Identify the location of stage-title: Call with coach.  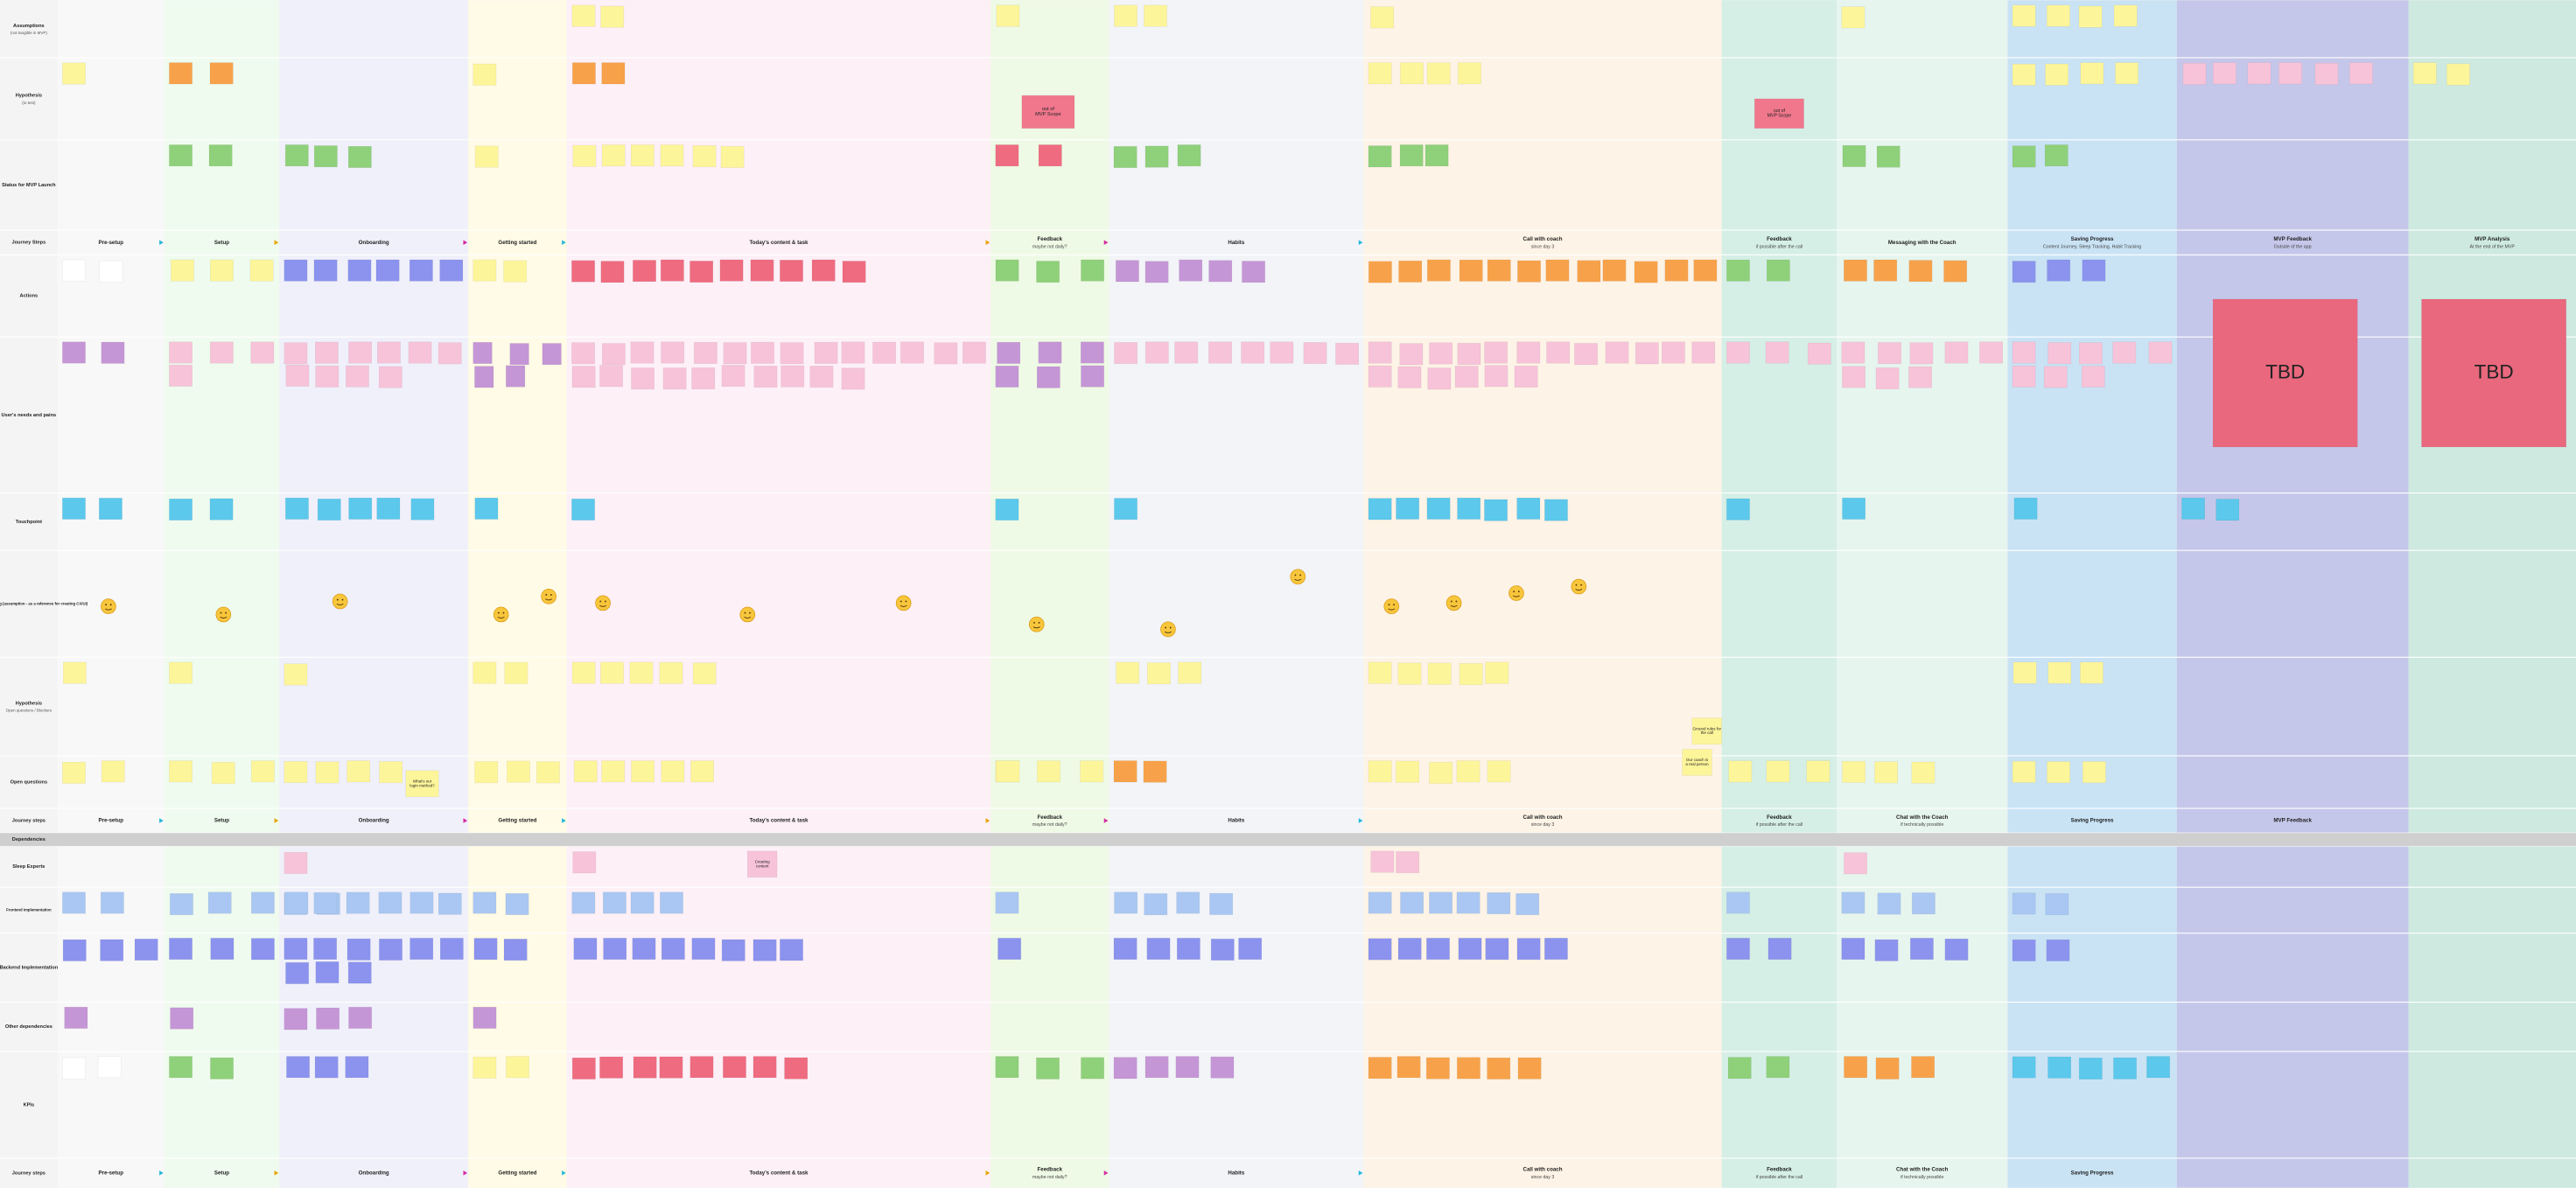
(1542, 239).